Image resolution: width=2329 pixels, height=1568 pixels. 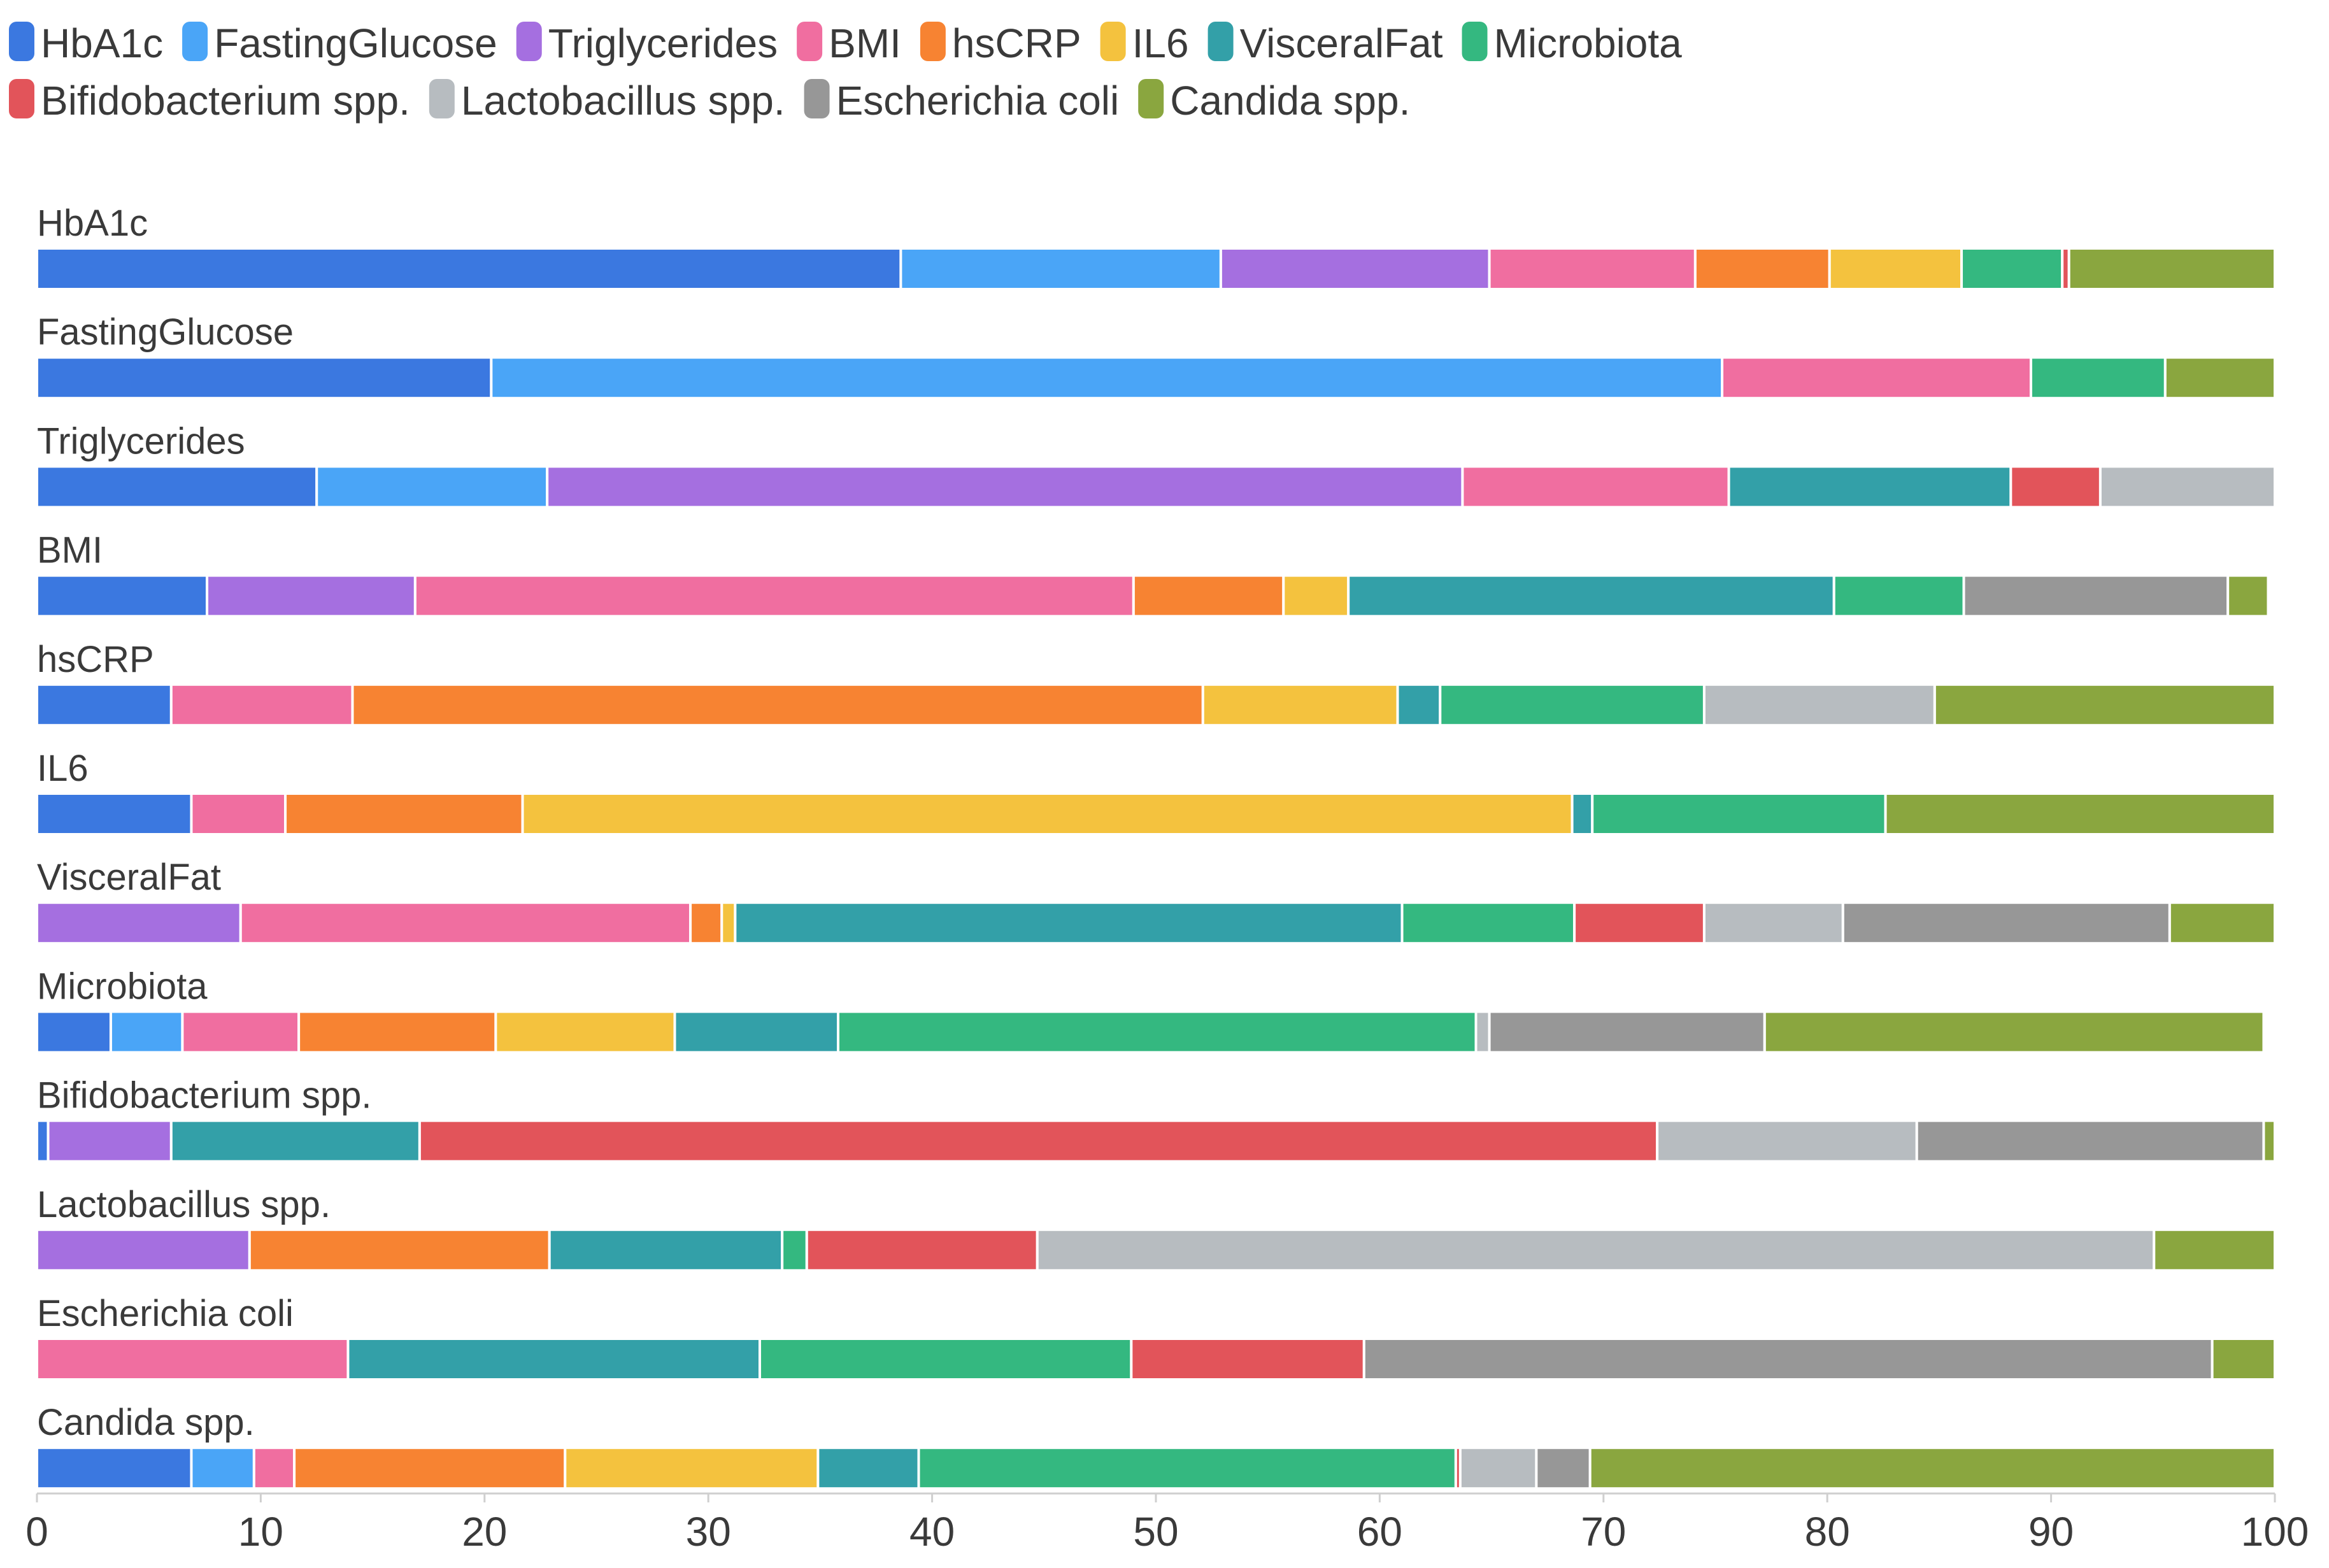 I want to click on bar-segment-lactobacillus-spp-lactobacillus-spp, so click(x=1596, y=1250).